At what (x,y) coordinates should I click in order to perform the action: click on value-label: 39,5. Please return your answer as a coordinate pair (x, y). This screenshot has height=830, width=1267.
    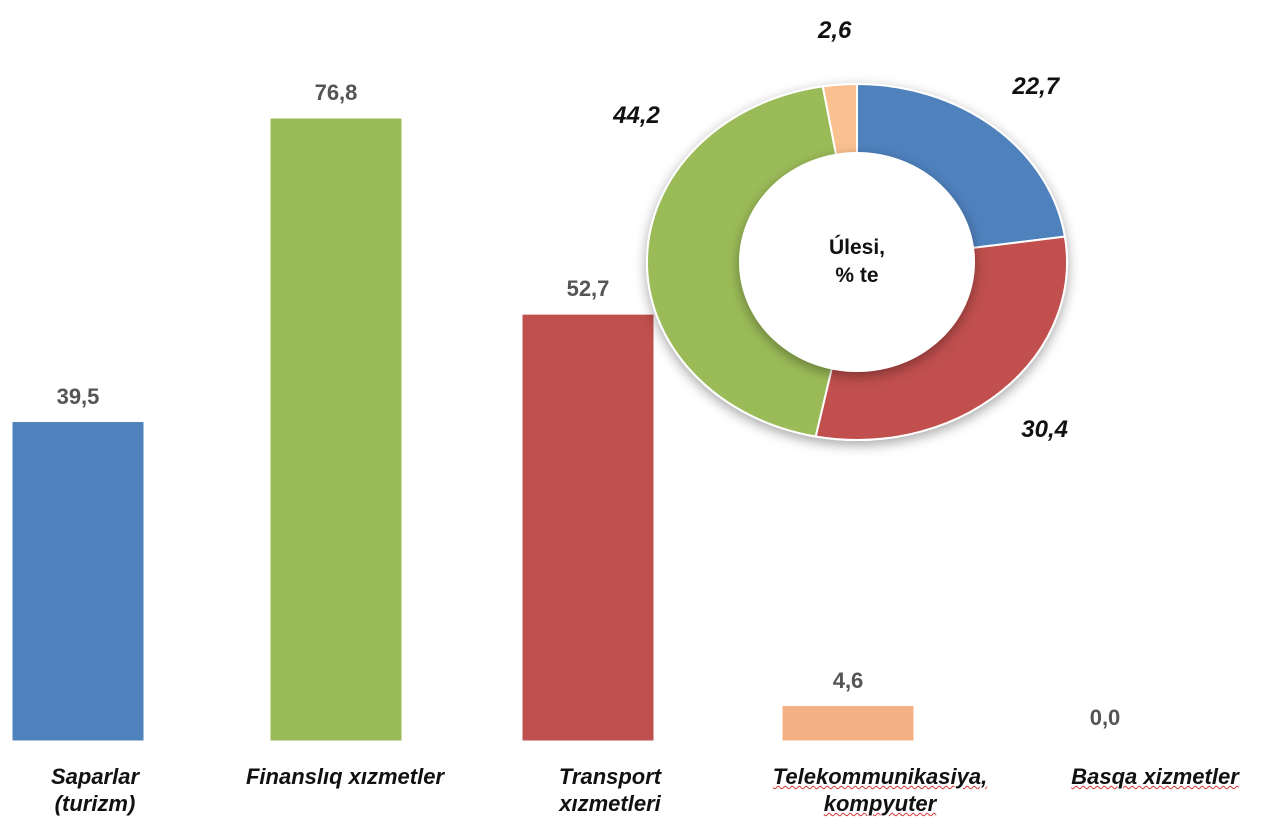
    Looking at the image, I should click on (78, 396).